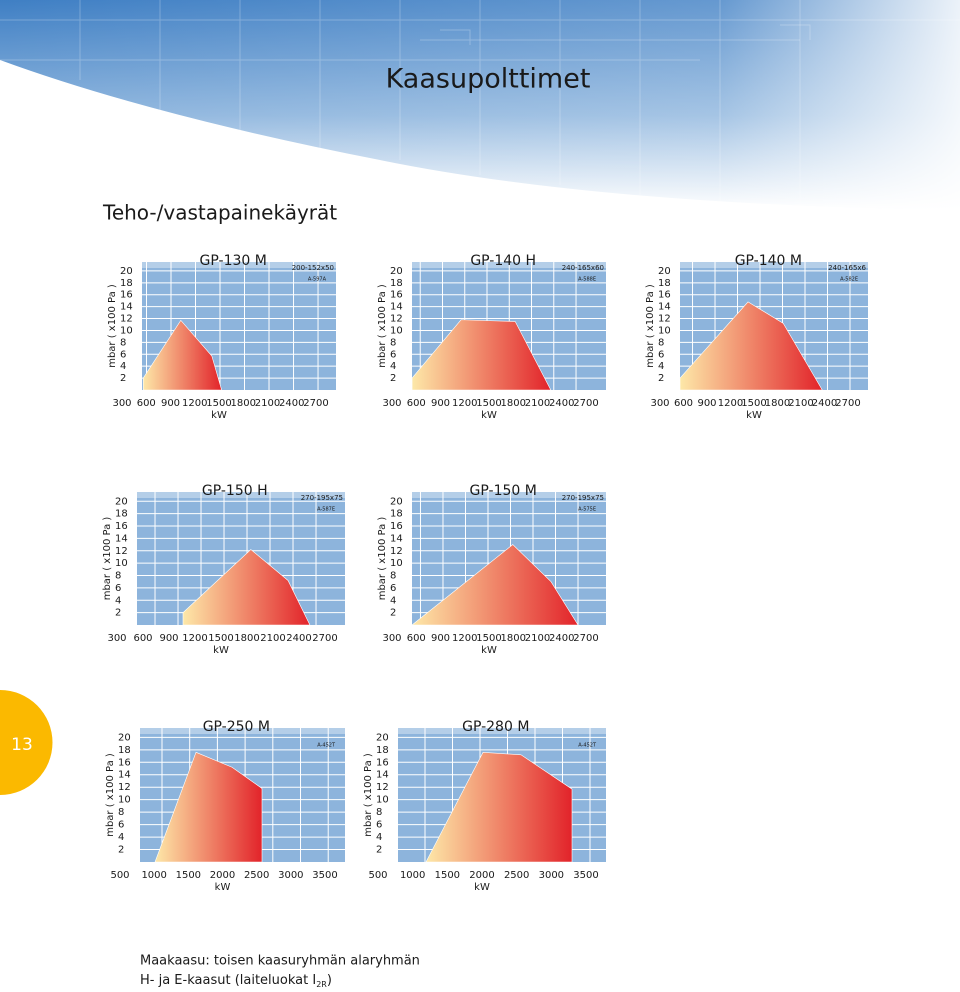 This screenshot has height=992, width=960. Describe the element at coordinates (659, 403) in the screenshot. I see `x-tick-label: 300` at that location.